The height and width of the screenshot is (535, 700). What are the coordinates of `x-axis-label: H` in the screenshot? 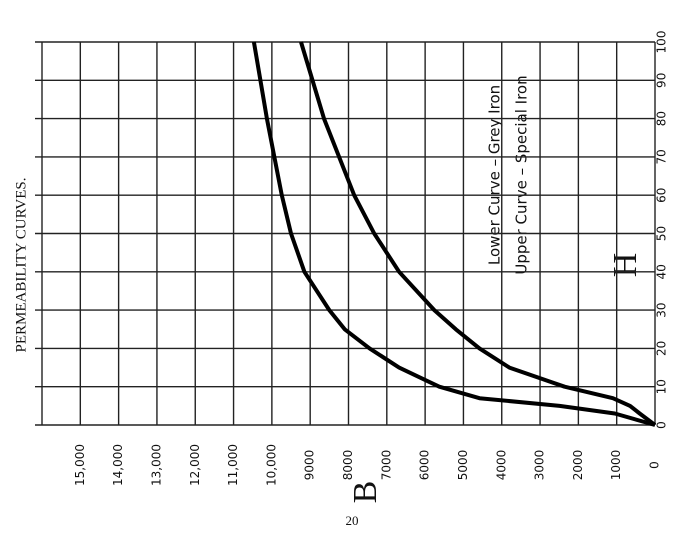 It's located at (625, 265).